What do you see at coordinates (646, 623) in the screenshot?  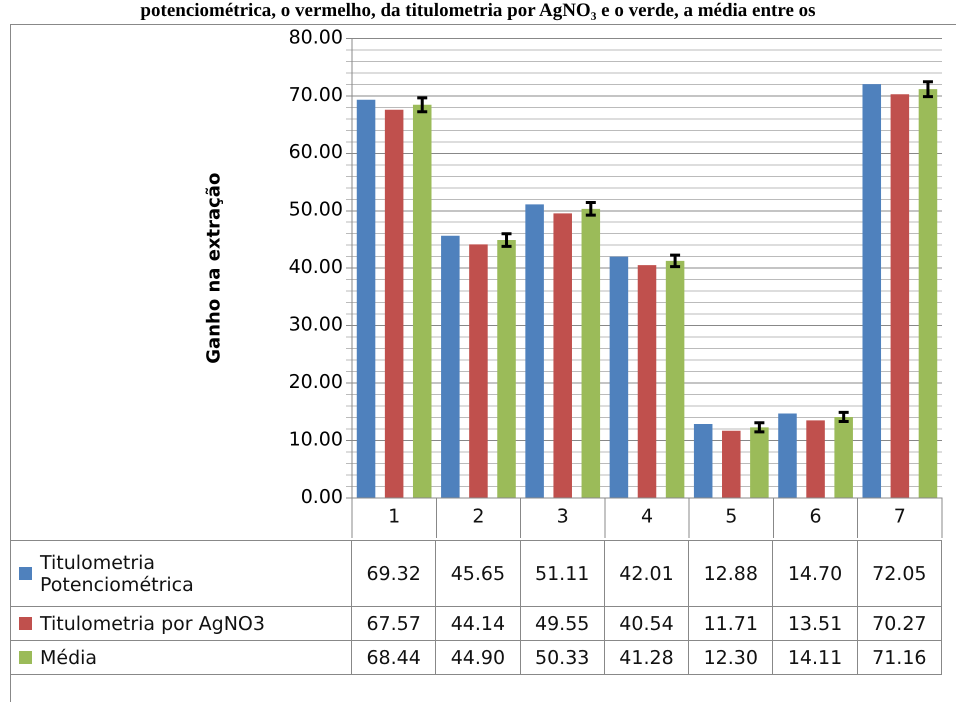 I see `data-label: 40.54` at bounding box center [646, 623].